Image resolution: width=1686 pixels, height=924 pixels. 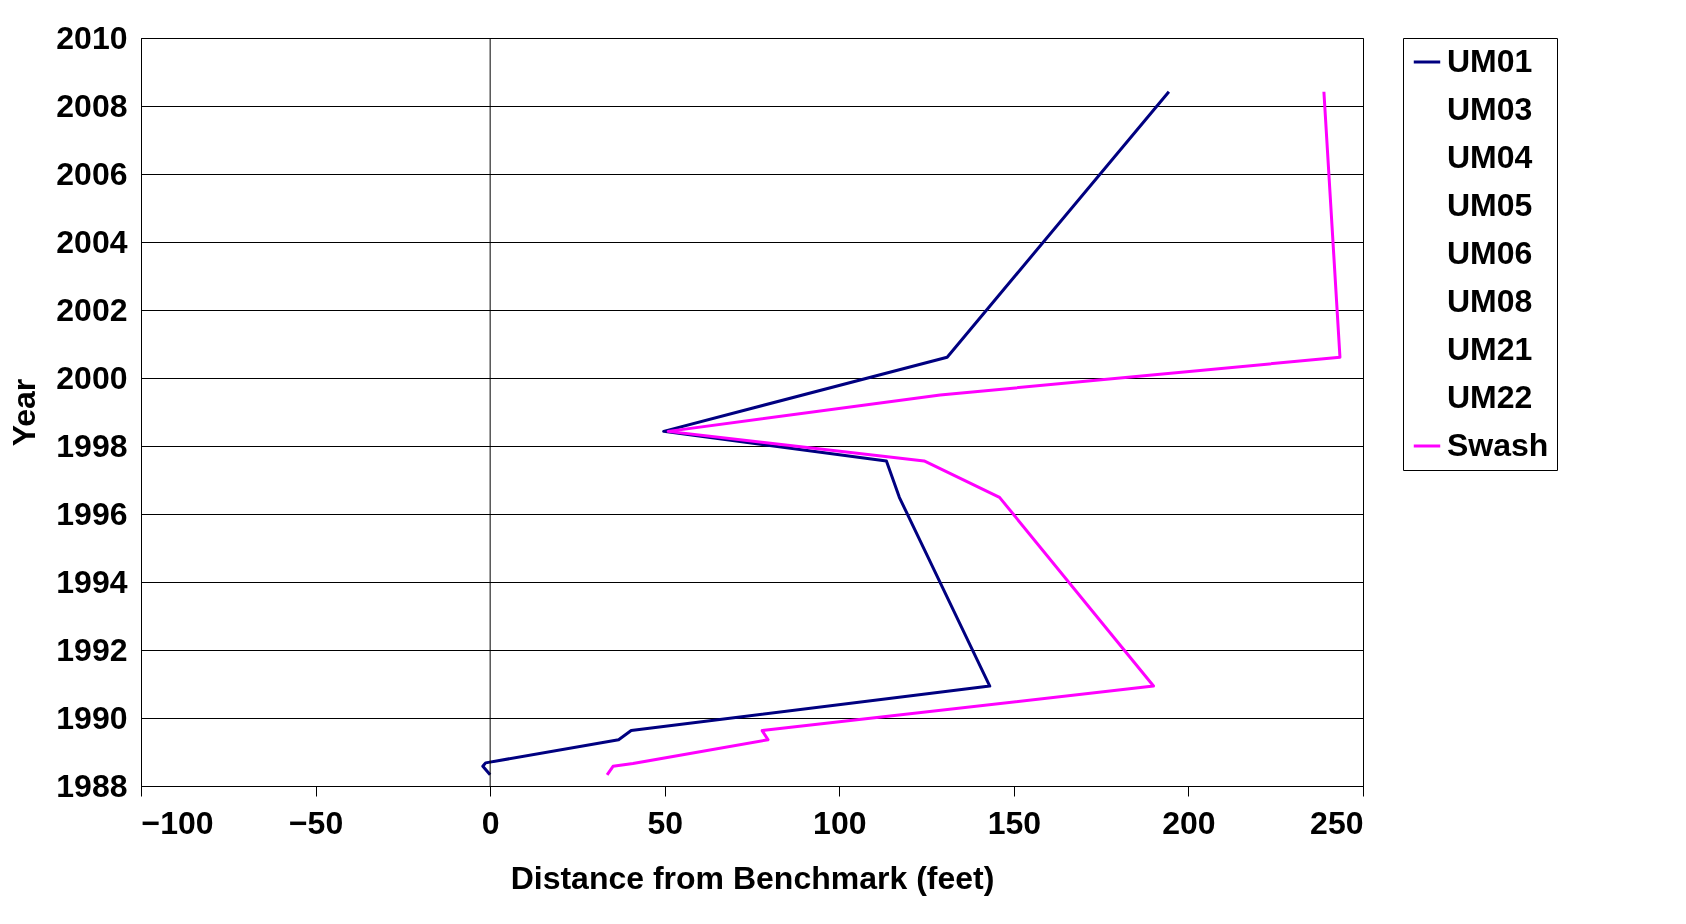 What do you see at coordinates (316, 822) in the screenshot?
I see `x-tick-label: −50` at bounding box center [316, 822].